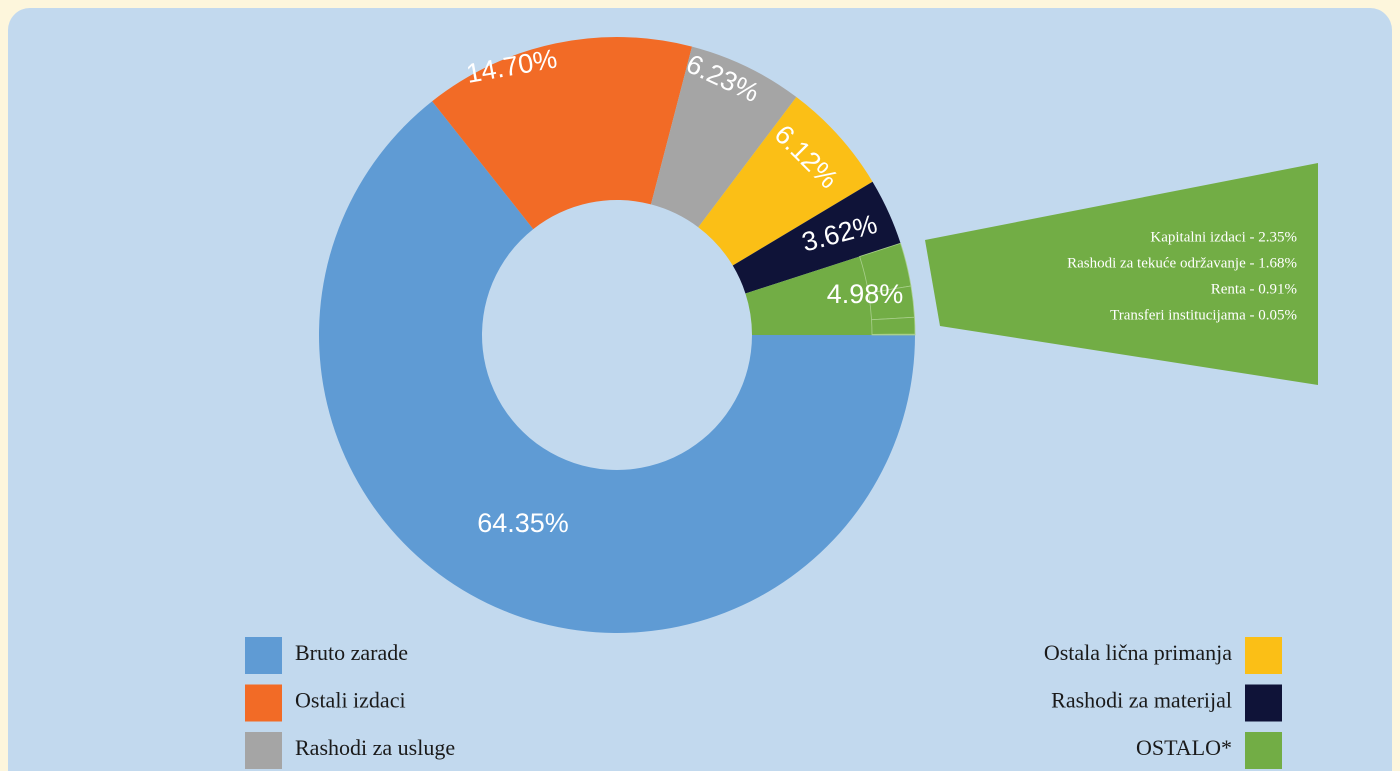 The height and width of the screenshot is (771, 1400). Describe the element at coordinates (1223, 237) in the screenshot. I see `breakout-label: Kapitalni izdaci - 2.35%` at that location.